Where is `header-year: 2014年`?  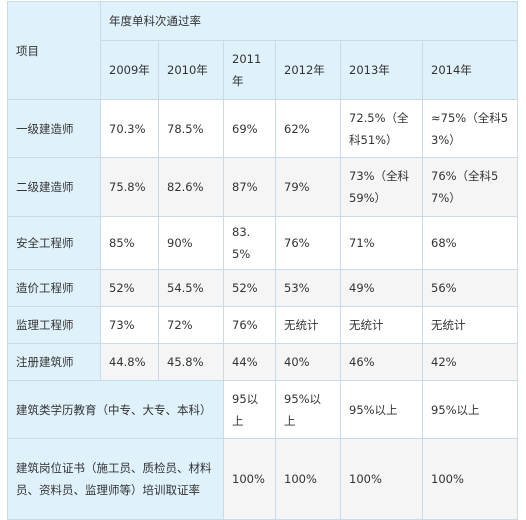
header-year: 2014年 is located at coordinates (470, 70).